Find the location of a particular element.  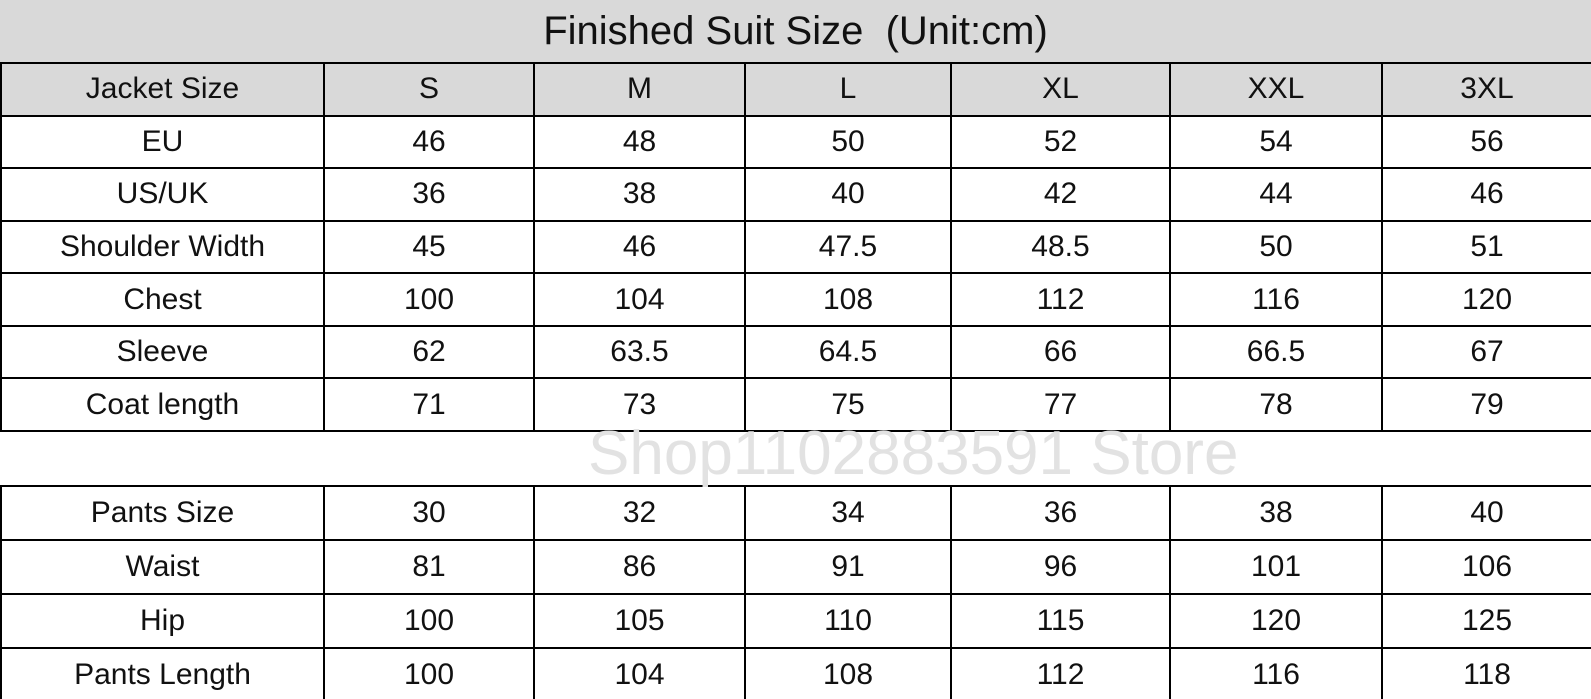

value-cell: XXL is located at coordinates (1276, 89).